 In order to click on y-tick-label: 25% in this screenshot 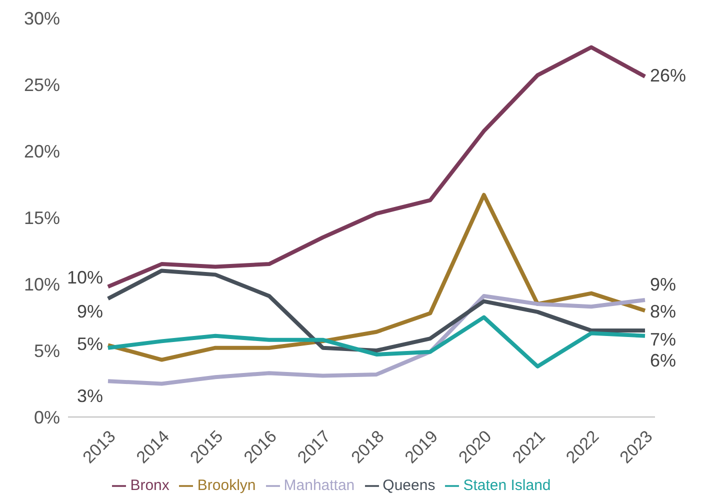, I will do `click(42, 84)`.